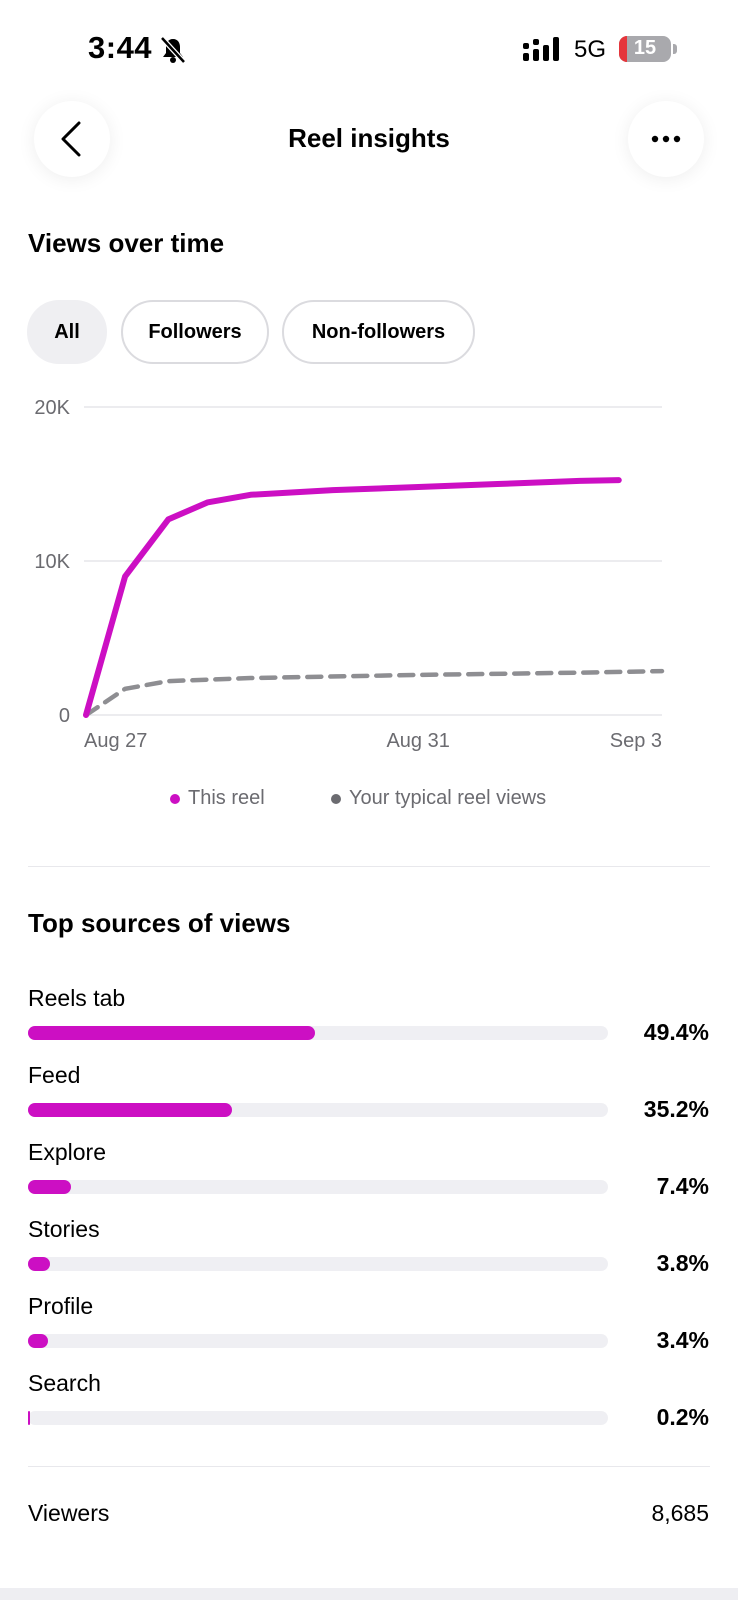 The image size is (738, 1600). What do you see at coordinates (67, 1152) in the screenshot?
I see `source-label: Explore` at bounding box center [67, 1152].